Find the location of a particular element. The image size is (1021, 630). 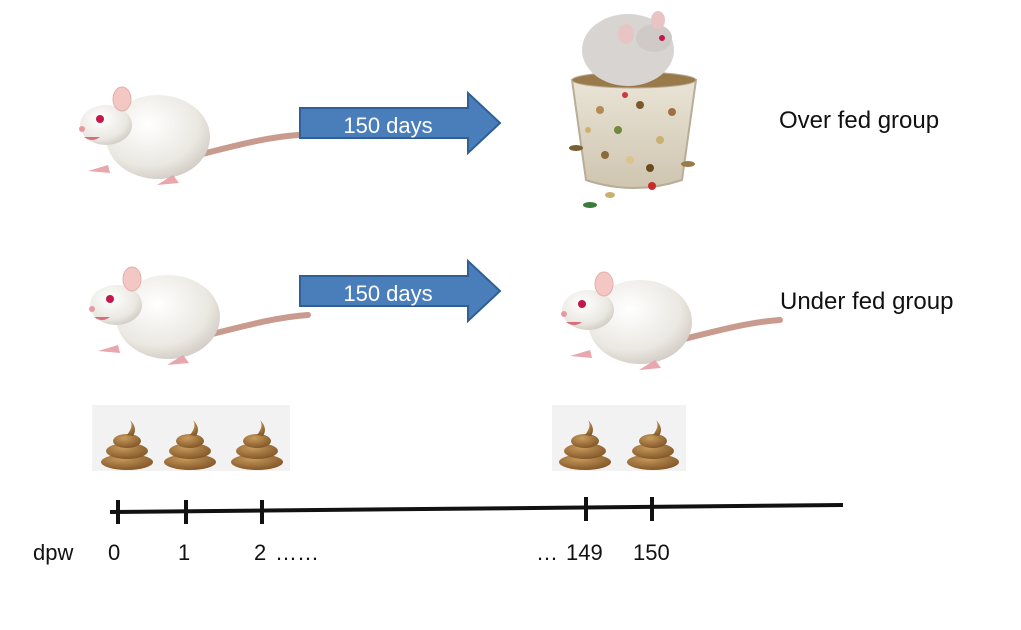

arrow-bottom-label: 150 days is located at coordinates (387, 293).